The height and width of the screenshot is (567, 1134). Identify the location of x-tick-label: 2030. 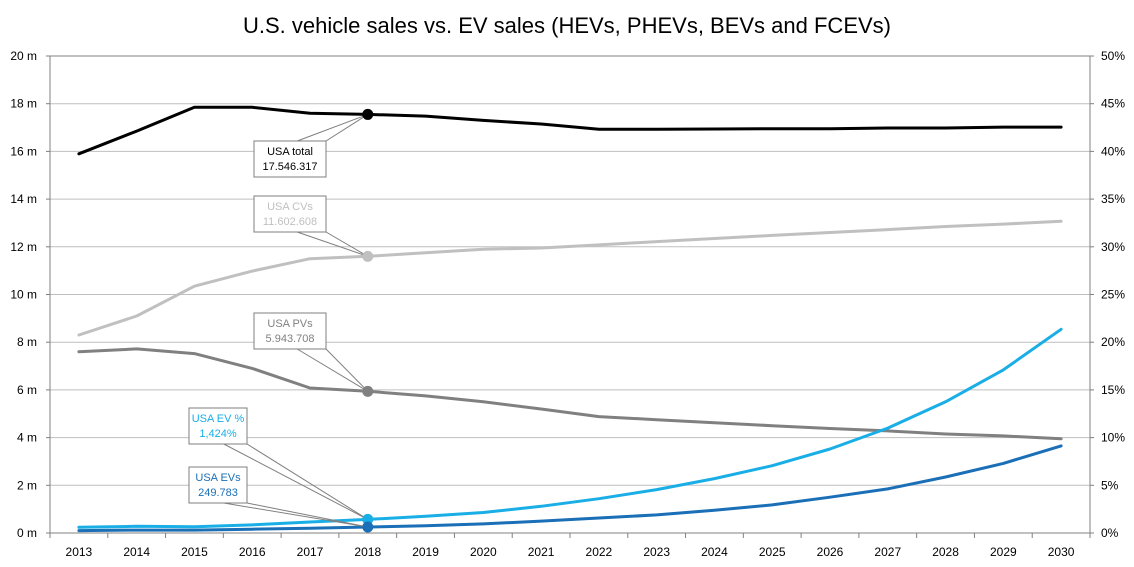
(1061, 552).